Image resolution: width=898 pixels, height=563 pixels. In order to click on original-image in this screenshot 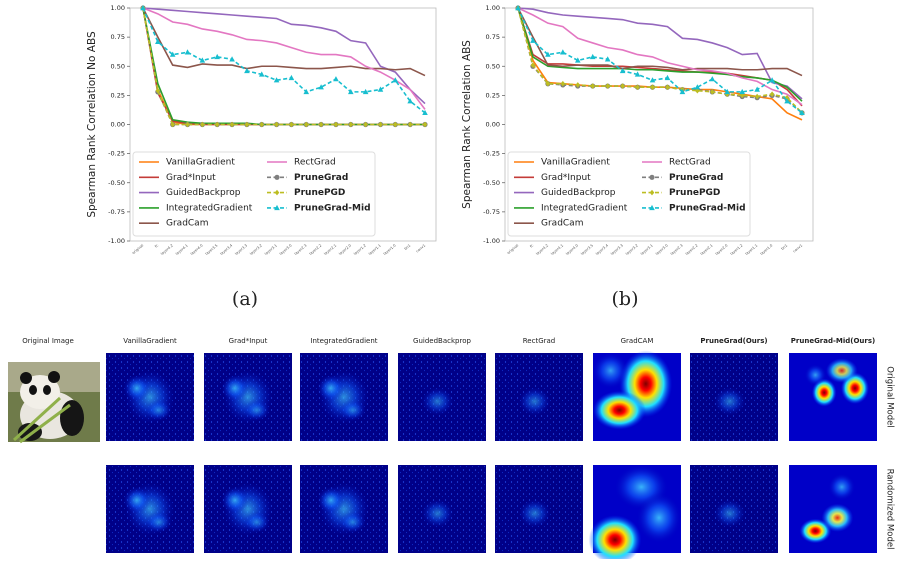, I will do `click(54, 403)`.